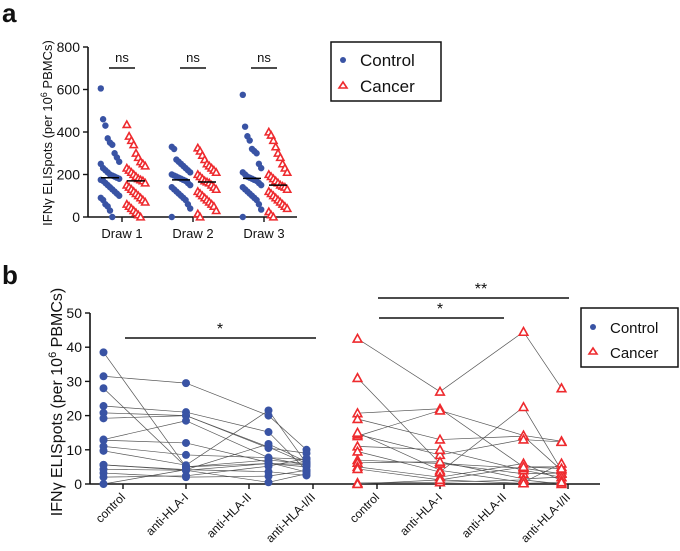 This screenshot has height=551, width=680. Describe the element at coordinates (69, 90) in the screenshot. I see `y-tick-label: 600` at that location.